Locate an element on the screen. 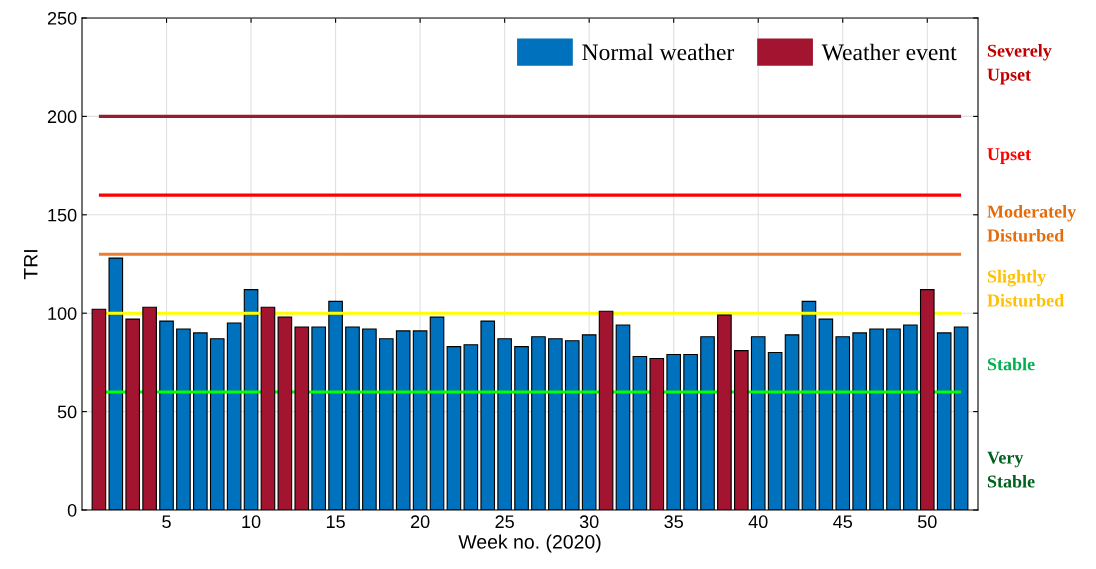  text: Slightly Disturbed is located at coordinates (1026, 288).